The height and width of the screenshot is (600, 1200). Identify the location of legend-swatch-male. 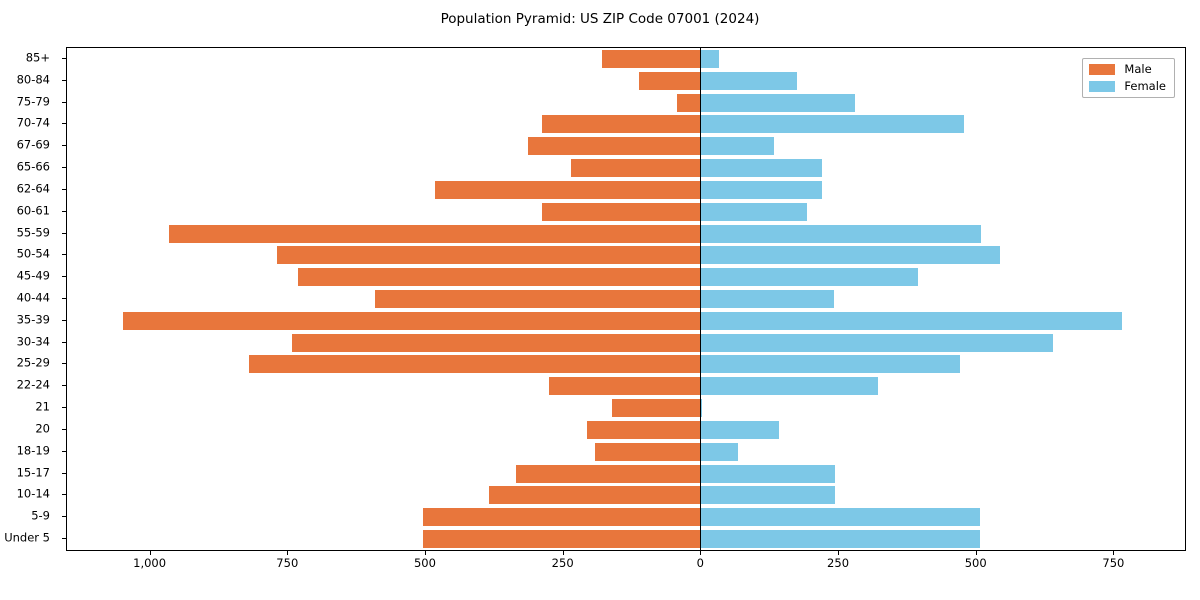
(1102, 70).